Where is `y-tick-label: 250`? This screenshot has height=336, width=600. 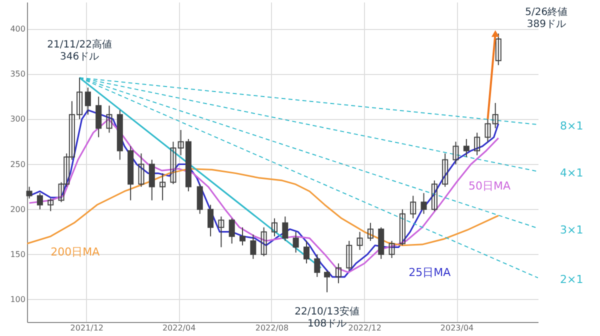
y-tick-label: 250 is located at coordinates (18, 164).